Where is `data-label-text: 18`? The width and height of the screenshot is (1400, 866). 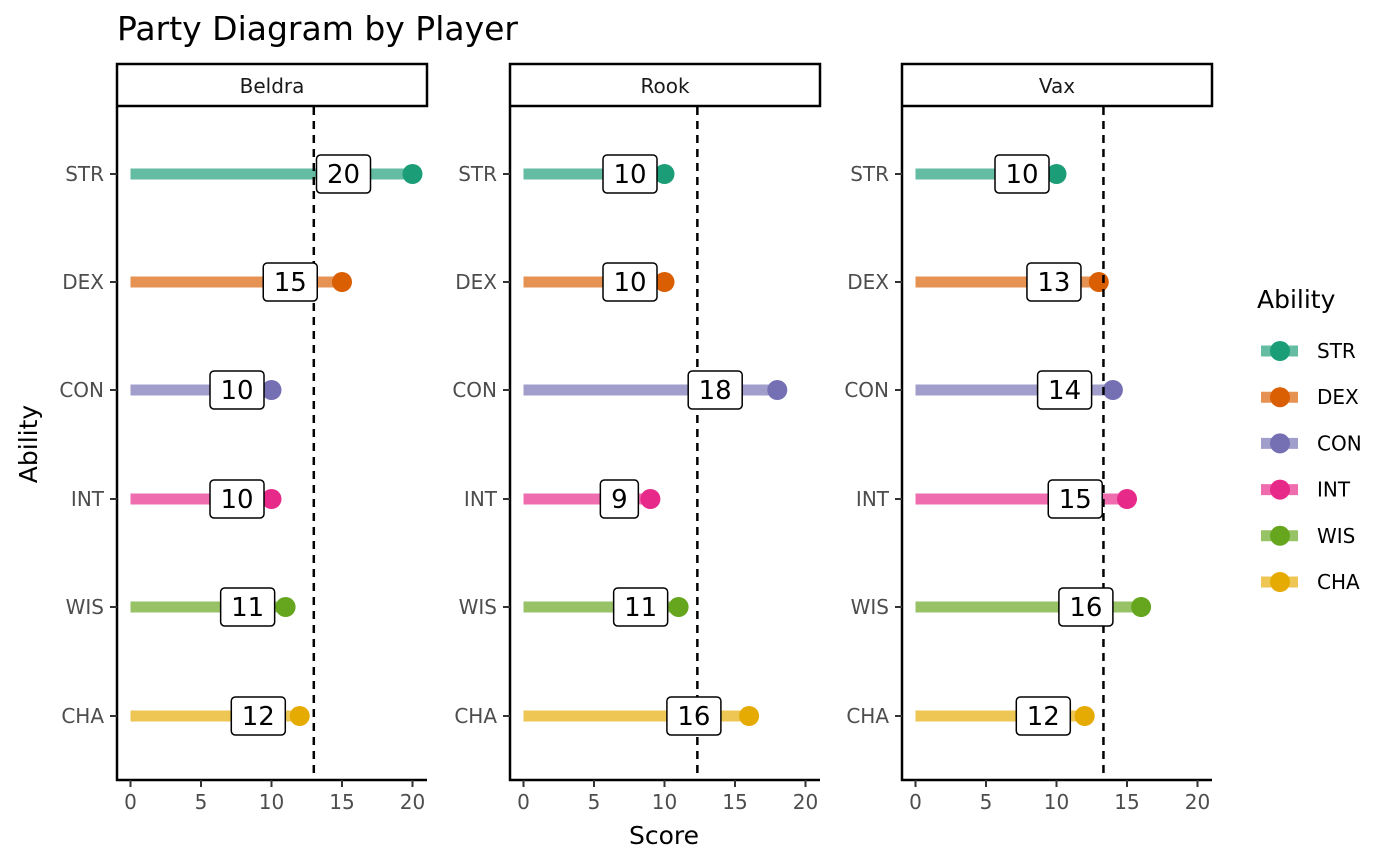 data-label-text: 18 is located at coordinates (715, 391).